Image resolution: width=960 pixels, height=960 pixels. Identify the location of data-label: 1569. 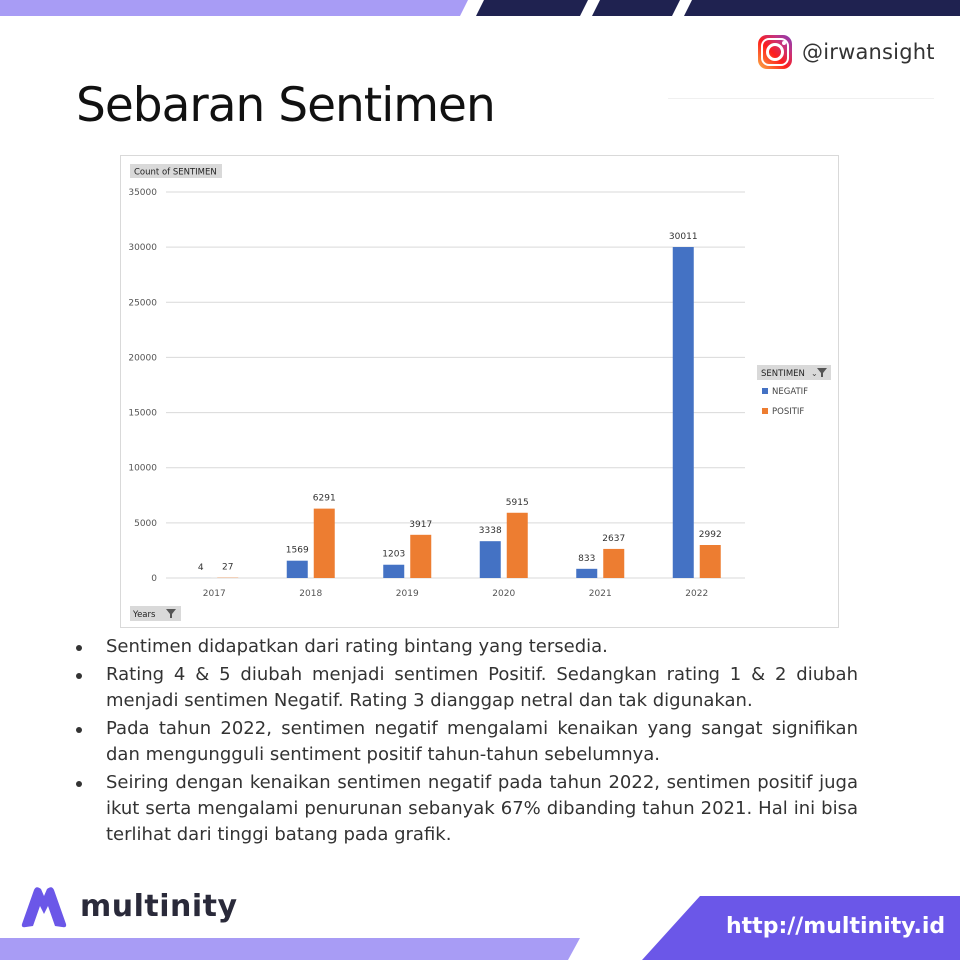
(297, 551).